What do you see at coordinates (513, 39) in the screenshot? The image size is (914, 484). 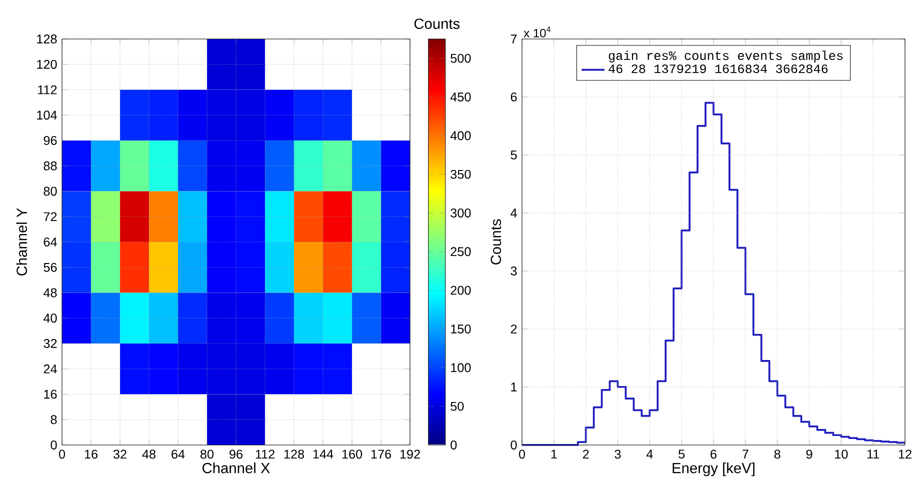 I see `y-tick-label: 7` at bounding box center [513, 39].